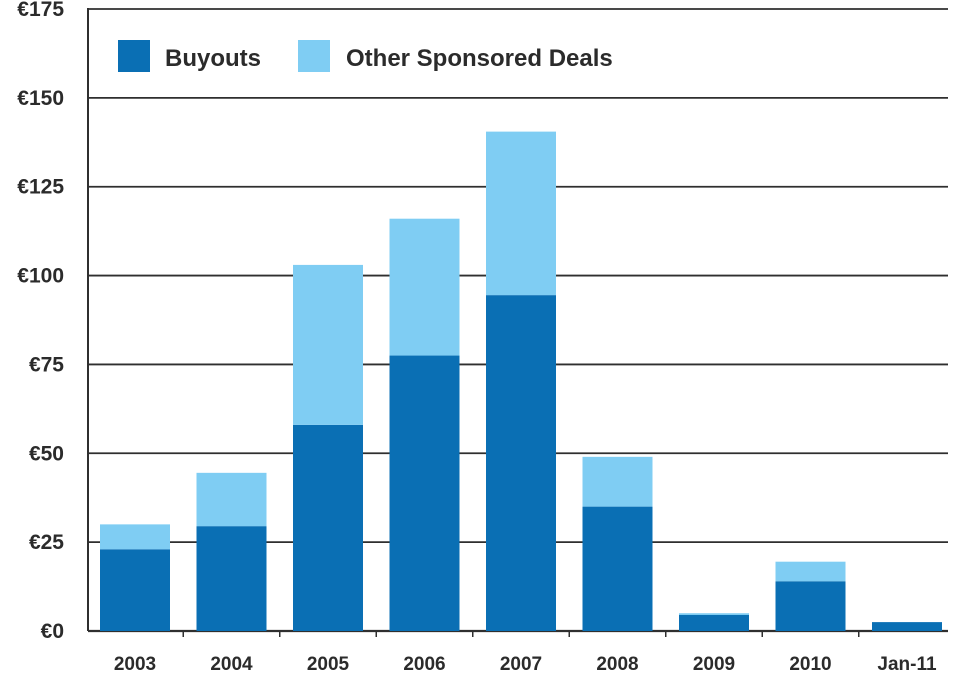  Describe the element at coordinates (46, 364) in the screenshot. I see `y-tick-label: €75` at that location.